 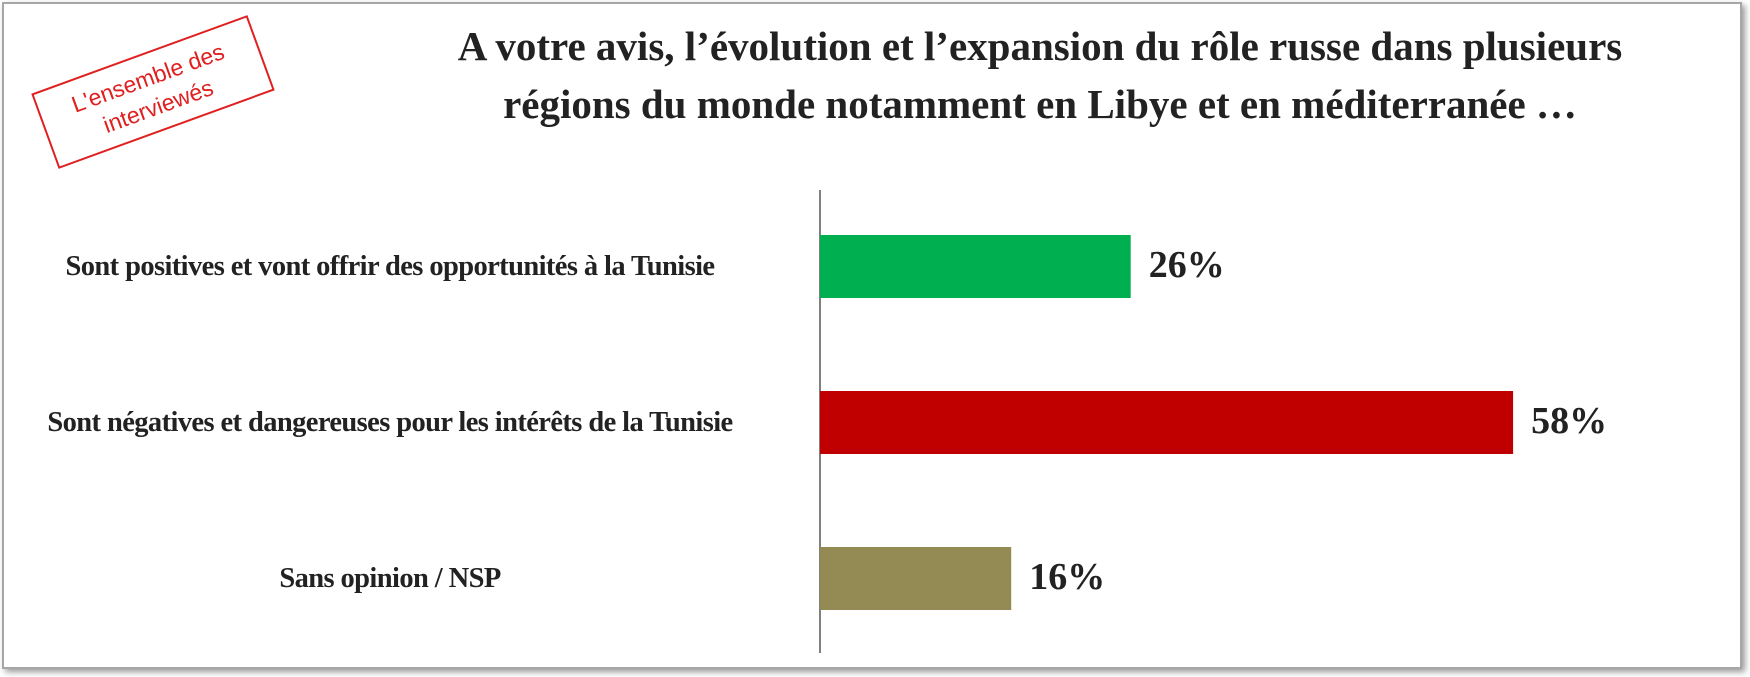 I want to click on value-label: 58%, so click(x=1569, y=421).